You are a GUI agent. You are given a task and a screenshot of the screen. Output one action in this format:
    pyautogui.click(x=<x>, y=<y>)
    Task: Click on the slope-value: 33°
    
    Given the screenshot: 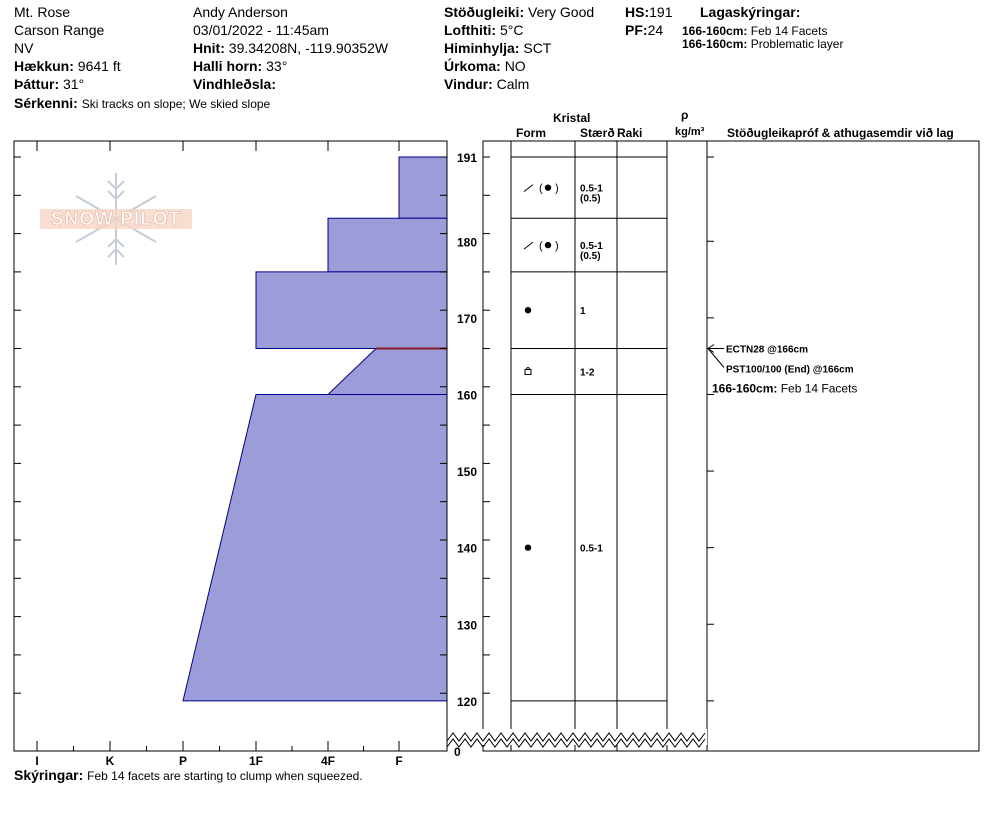 What is the action you would take?
    pyautogui.click(x=277, y=66)
    